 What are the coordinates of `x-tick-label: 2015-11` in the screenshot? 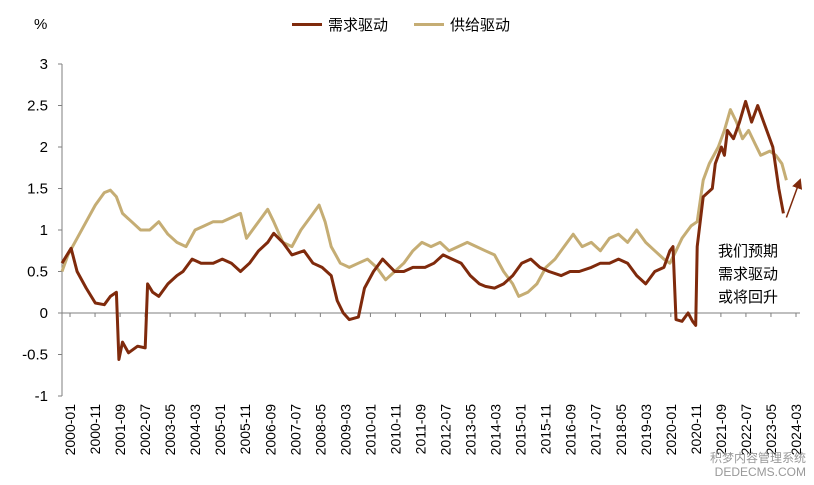 It's located at (546, 429).